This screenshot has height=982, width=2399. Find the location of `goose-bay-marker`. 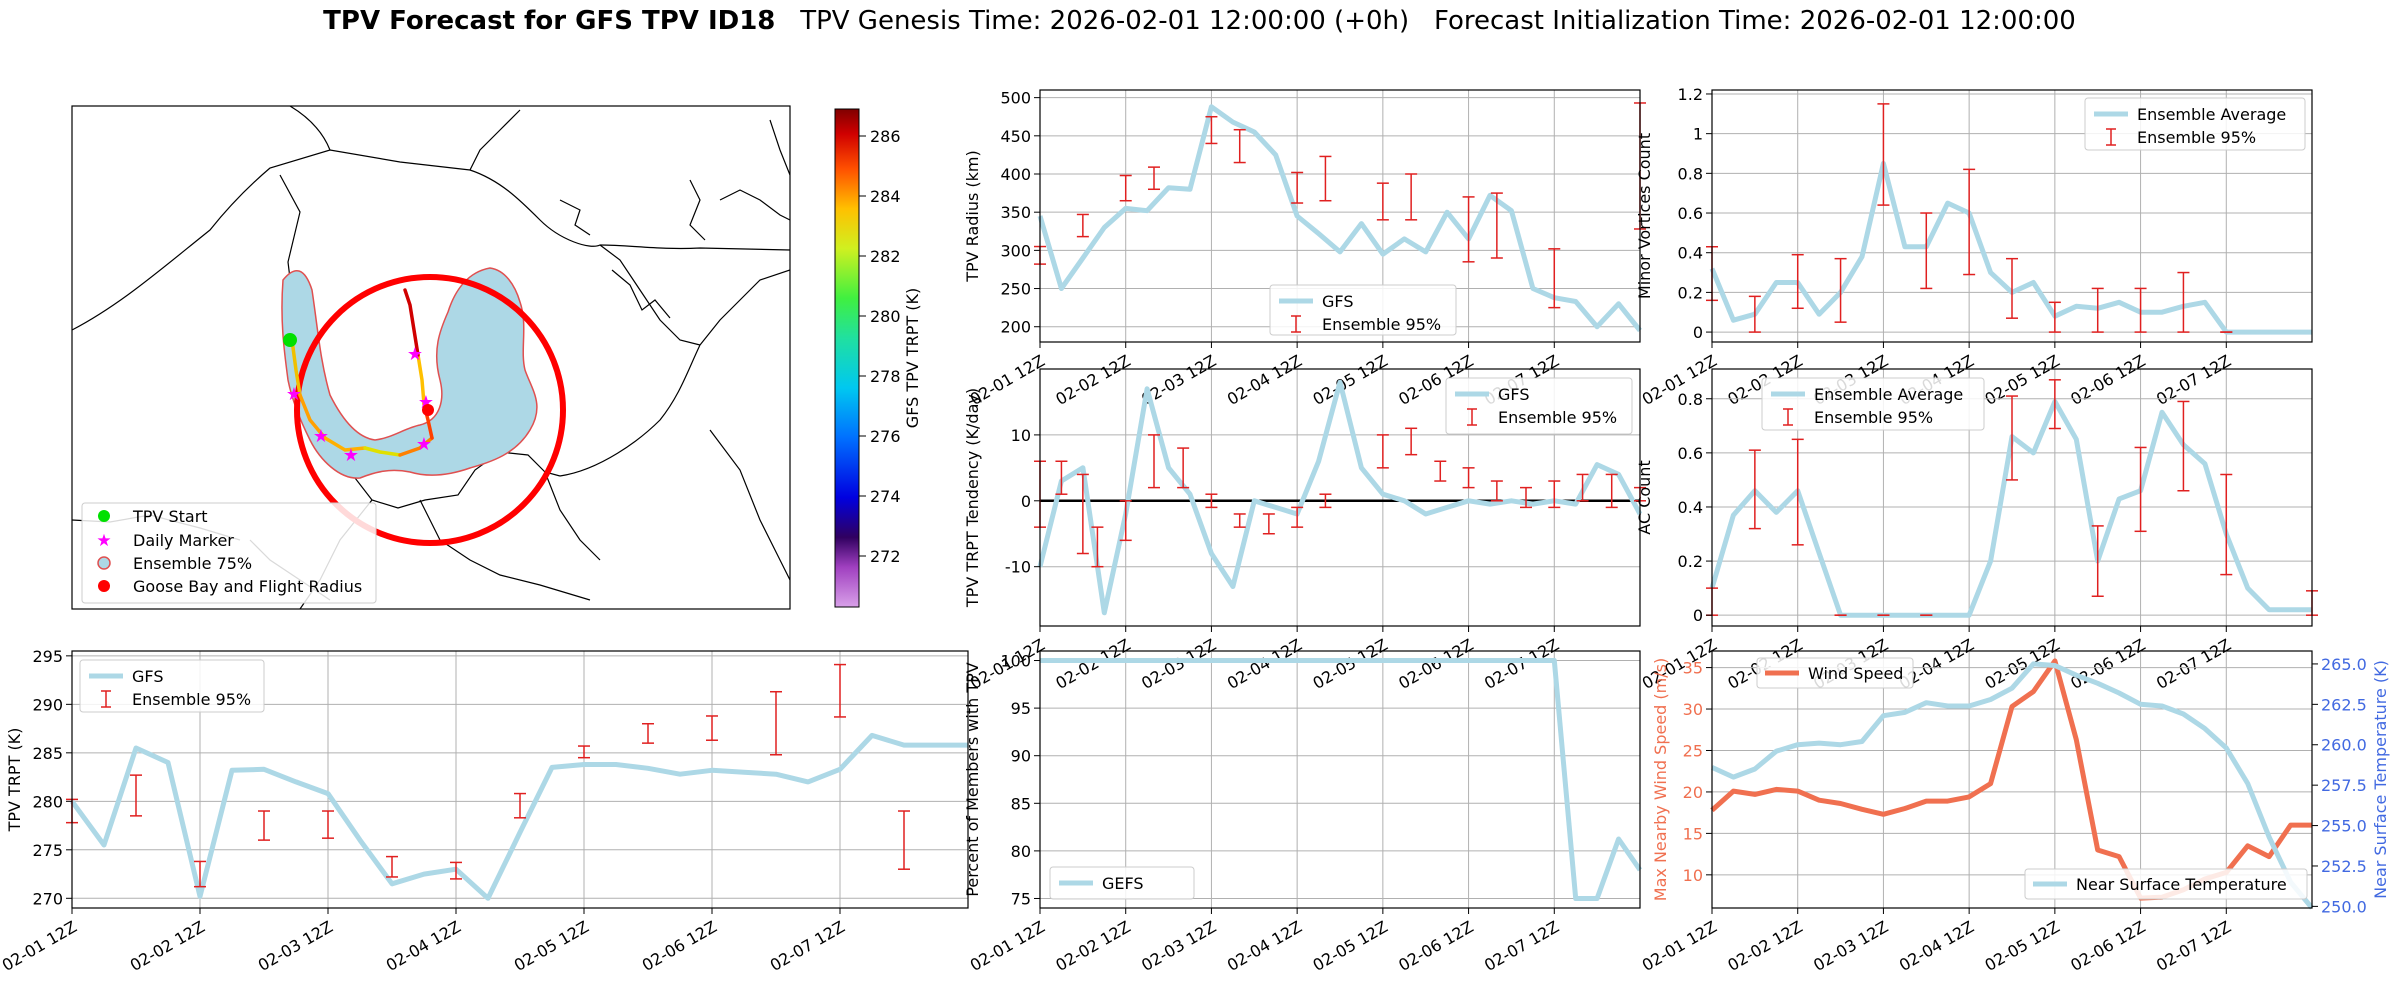

goose-bay-marker is located at coordinates (428, 410).